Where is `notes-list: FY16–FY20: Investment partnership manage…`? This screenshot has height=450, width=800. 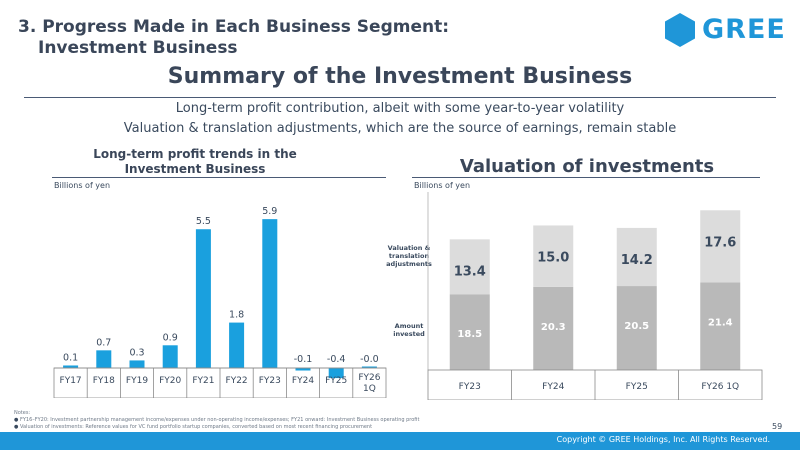
notes-list: FY16–FY20: Investment partnership manage… is located at coordinates (216, 424).